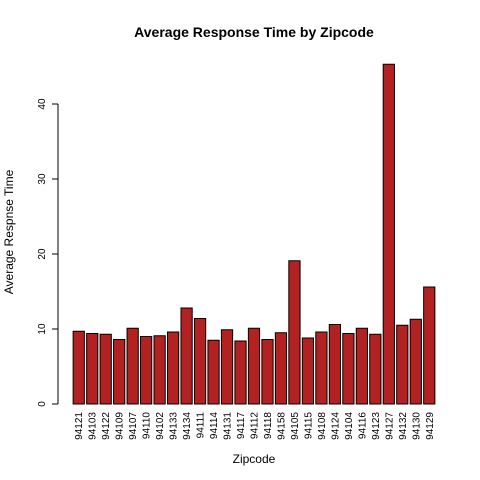  Describe the element at coordinates (79, 426) in the screenshot. I see `x-tick-label: 94121` at that location.